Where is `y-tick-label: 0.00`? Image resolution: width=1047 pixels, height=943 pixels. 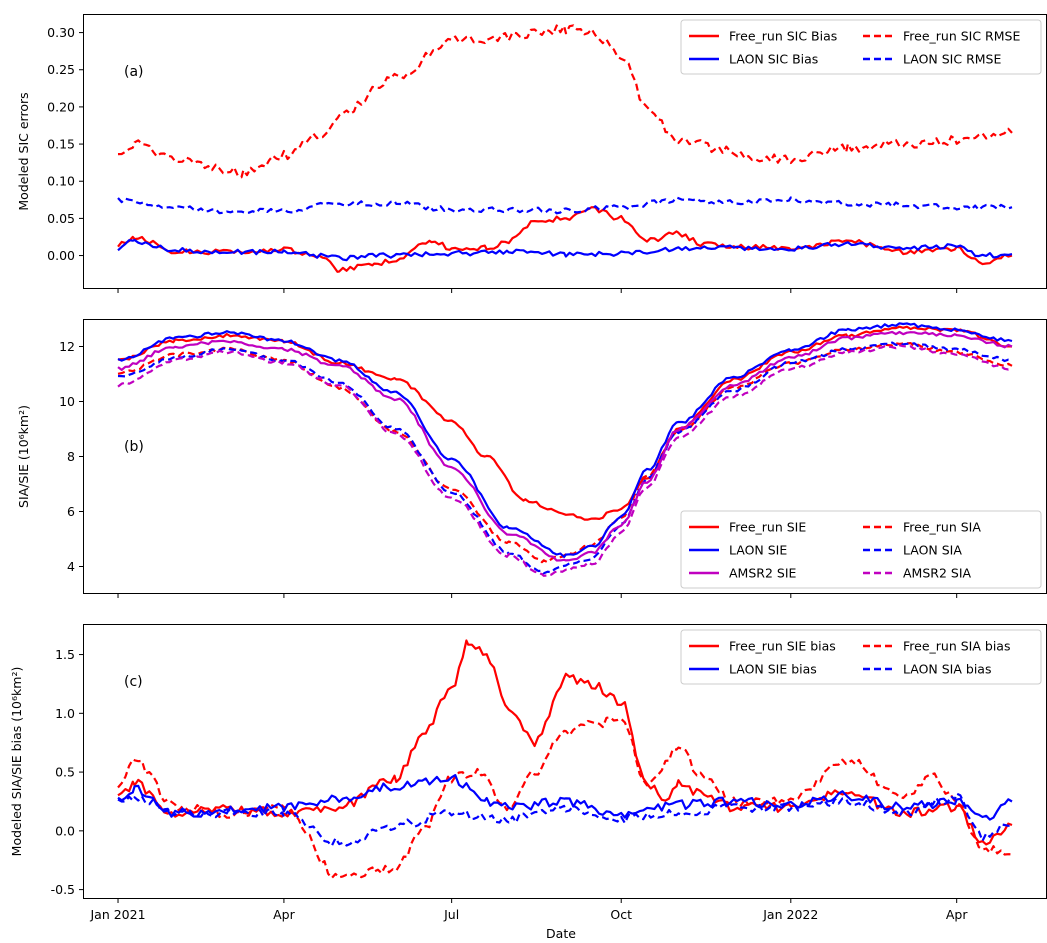
y-tick-label: 0.00 is located at coordinates (61, 255).